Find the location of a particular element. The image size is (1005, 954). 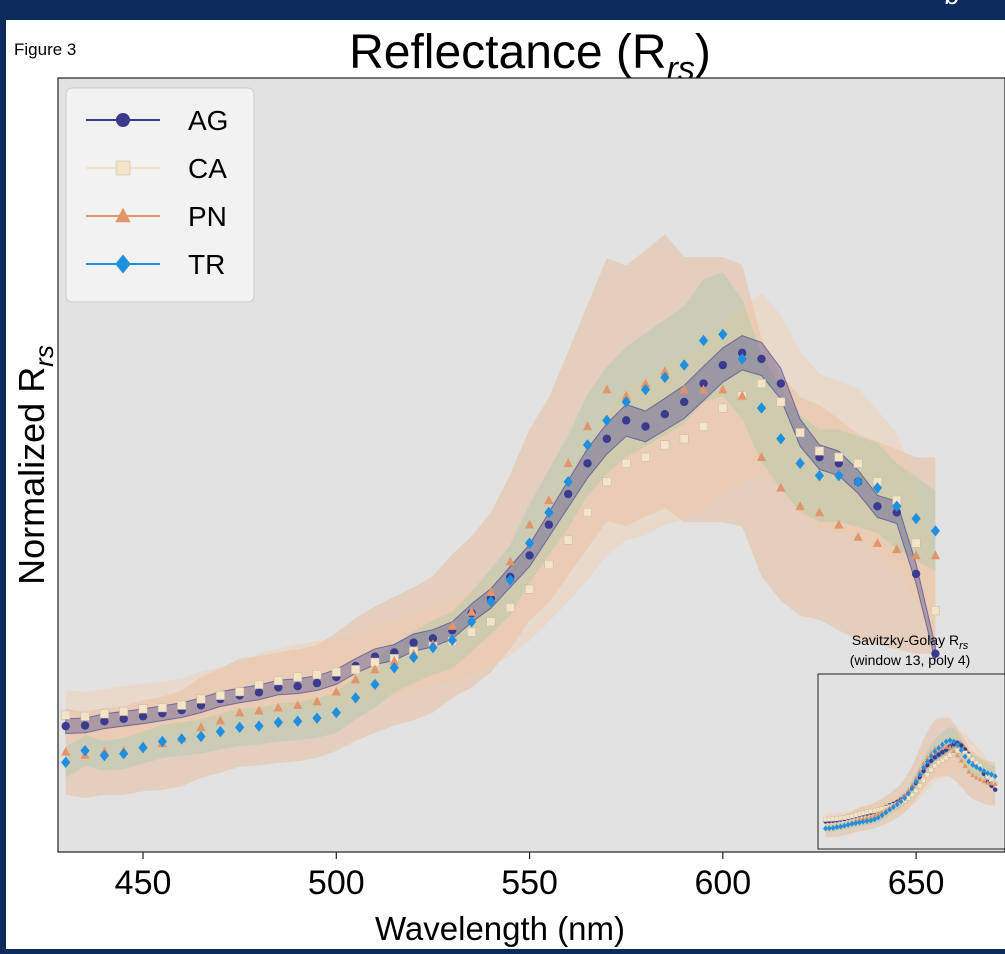

inset-title-line1: Savitzky-Golay Rrs is located at coordinates (910, 642).